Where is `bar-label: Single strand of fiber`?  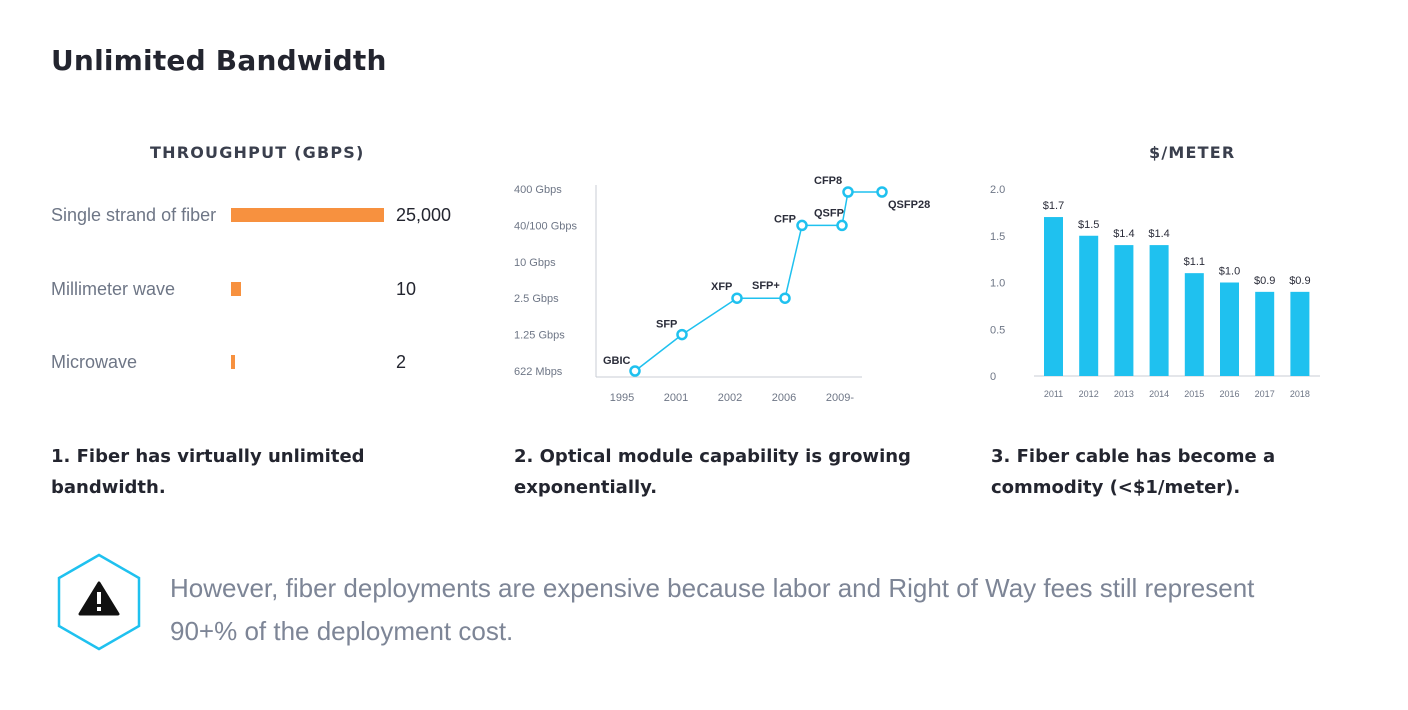 bar-label: Single strand of fiber is located at coordinates (134, 215).